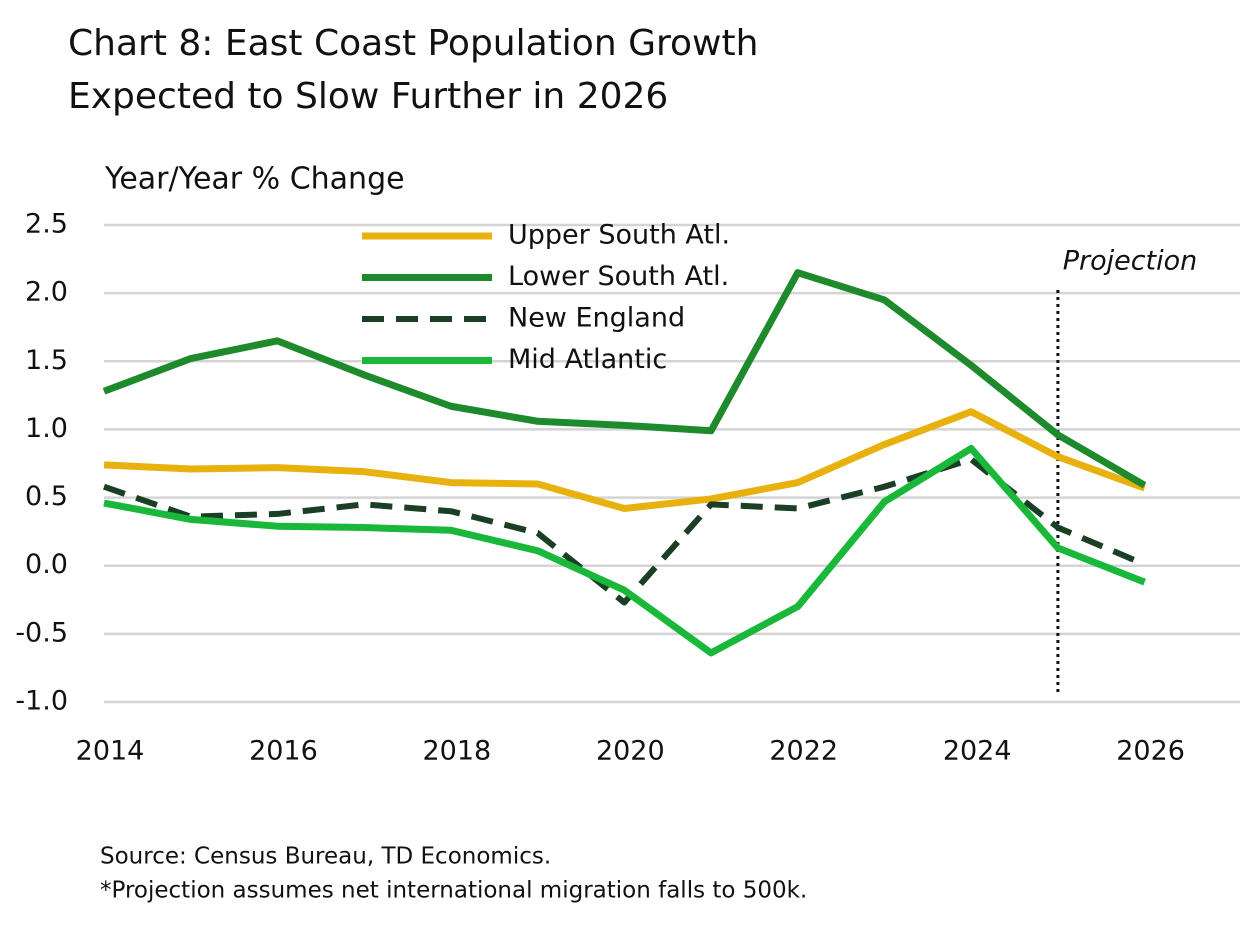  I want to click on y-tick-label: 2.0, so click(46, 292).